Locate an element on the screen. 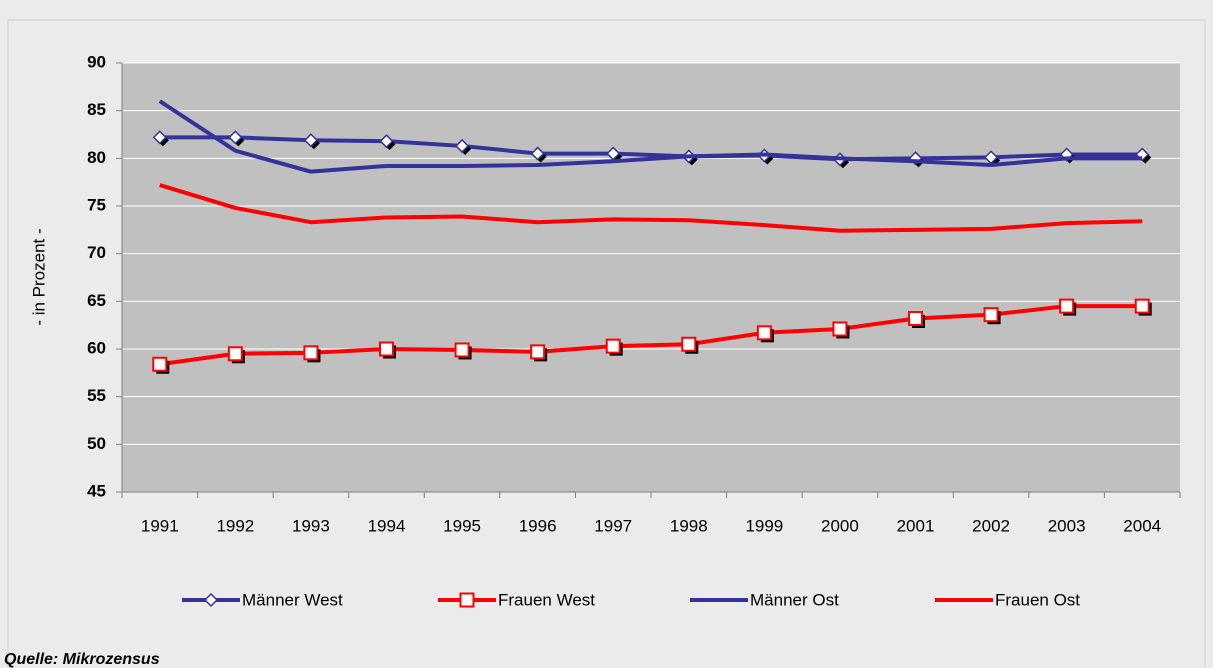  x-tick-label: 1996 is located at coordinates (538, 525).